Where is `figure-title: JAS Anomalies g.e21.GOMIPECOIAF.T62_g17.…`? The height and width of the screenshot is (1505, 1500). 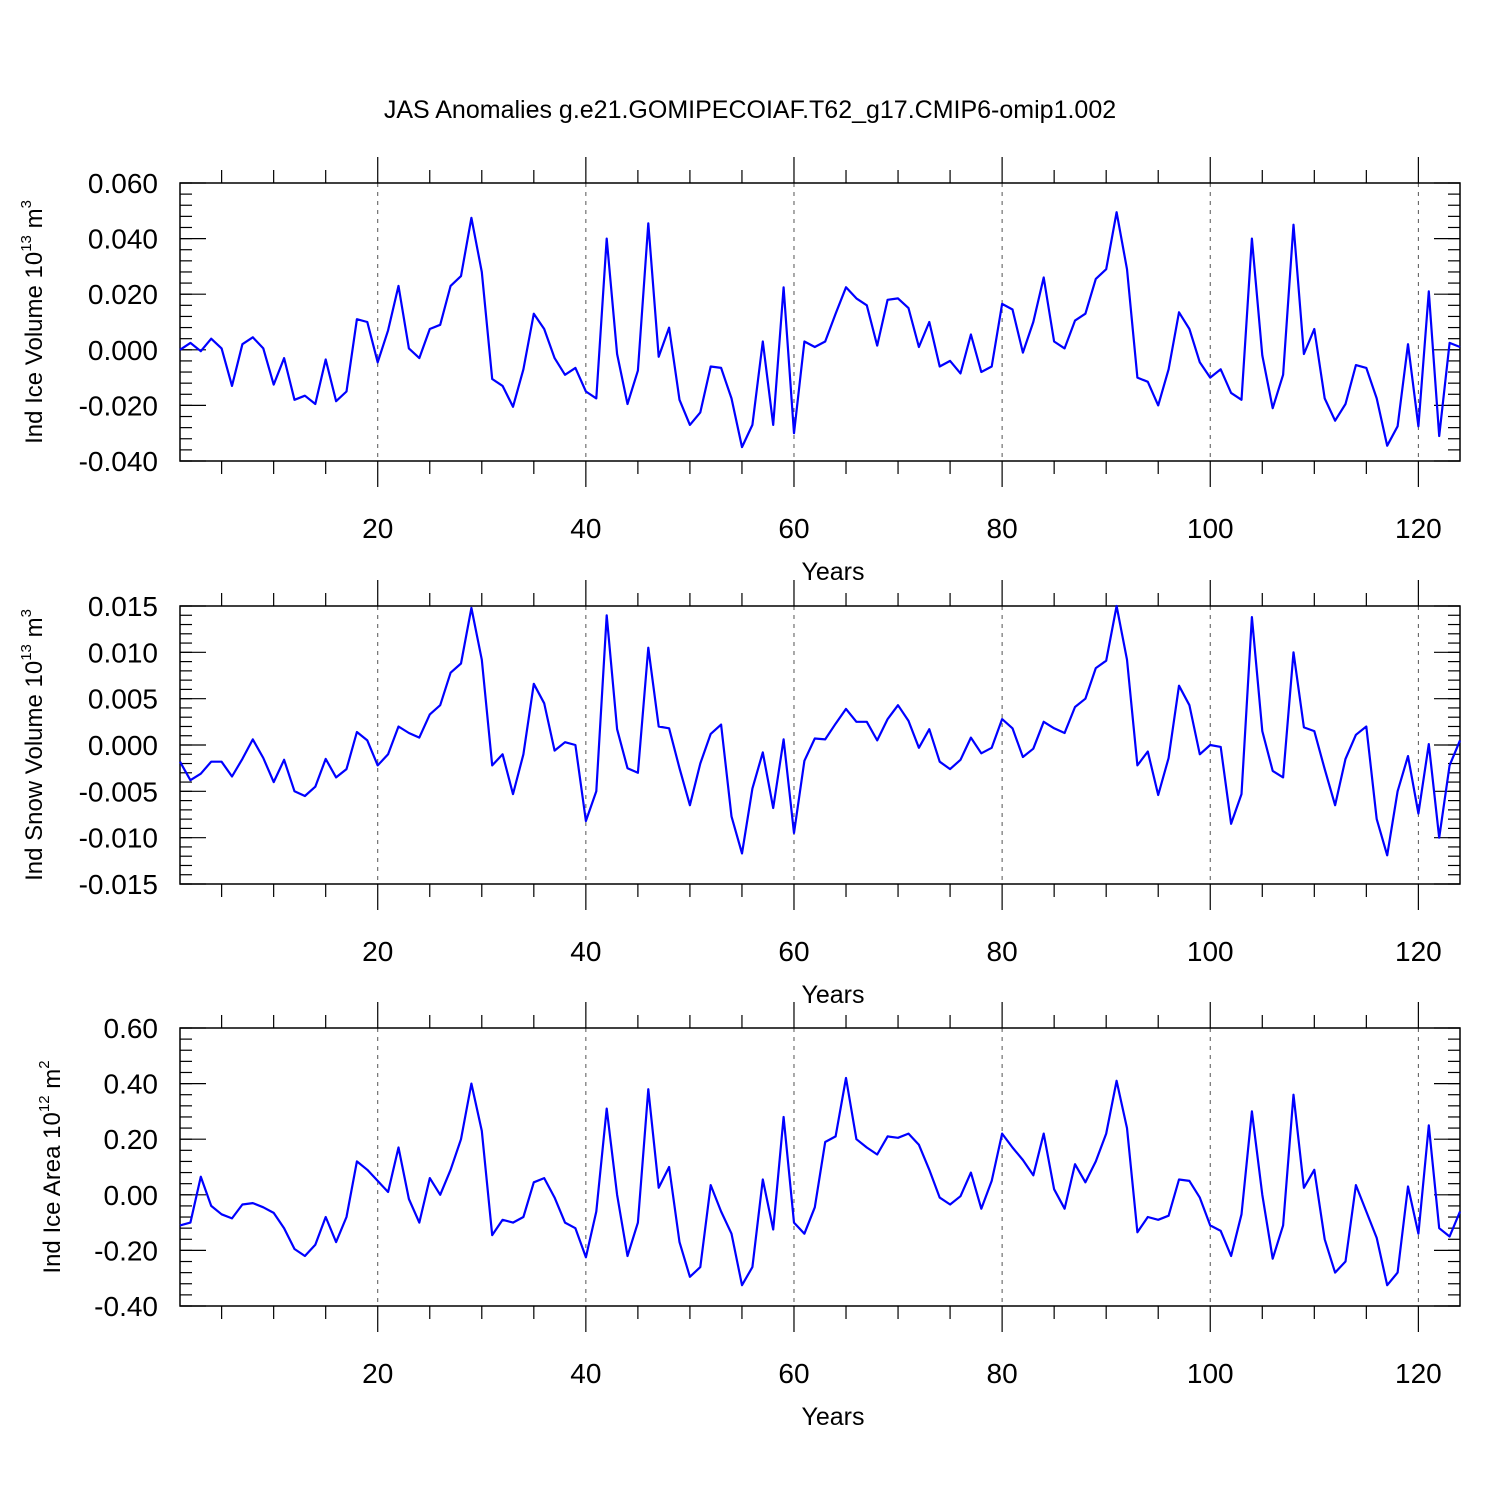
figure-title: JAS Anomalies g.e21.GOMIPECOIAF.T62_g17.… is located at coordinates (750, 110).